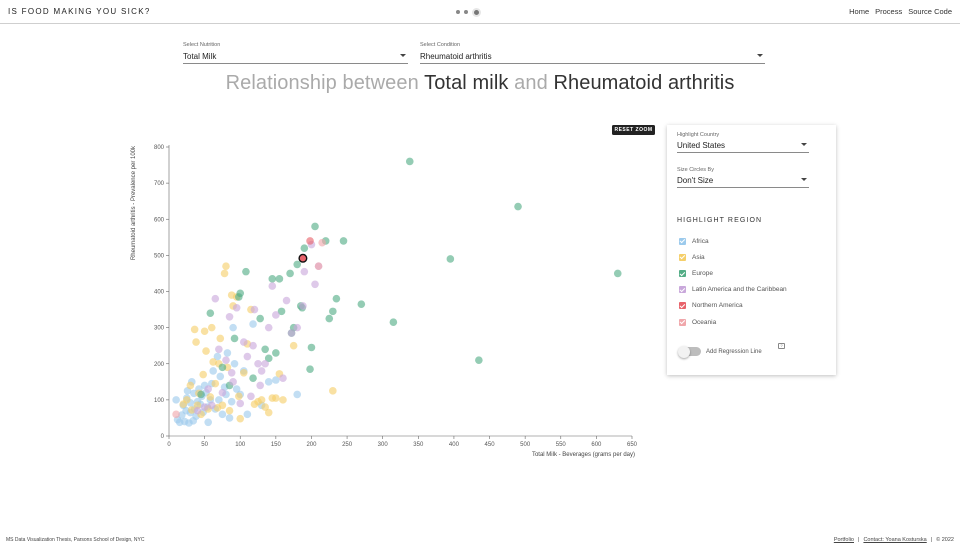 The image size is (960, 551). What do you see at coordinates (733, 257) in the screenshot?
I see `region-checkbox-asia: Asia` at bounding box center [733, 257].